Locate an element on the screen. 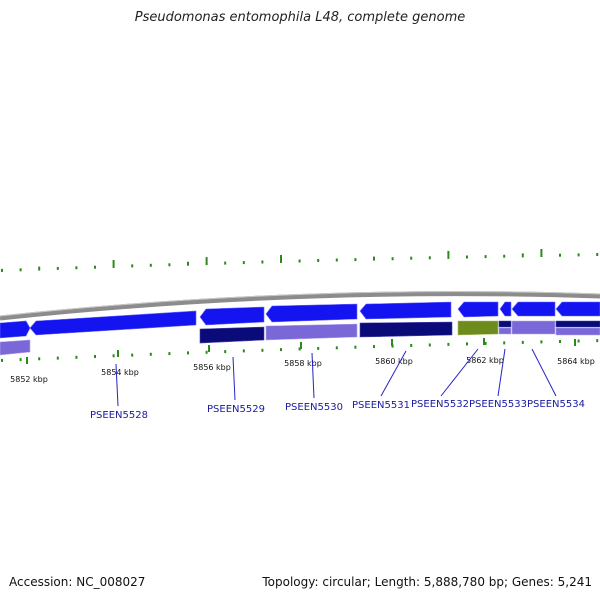 The width and height of the screenshot is (600, 600). reverse-strand-genes is located at coordinates (300, 338).